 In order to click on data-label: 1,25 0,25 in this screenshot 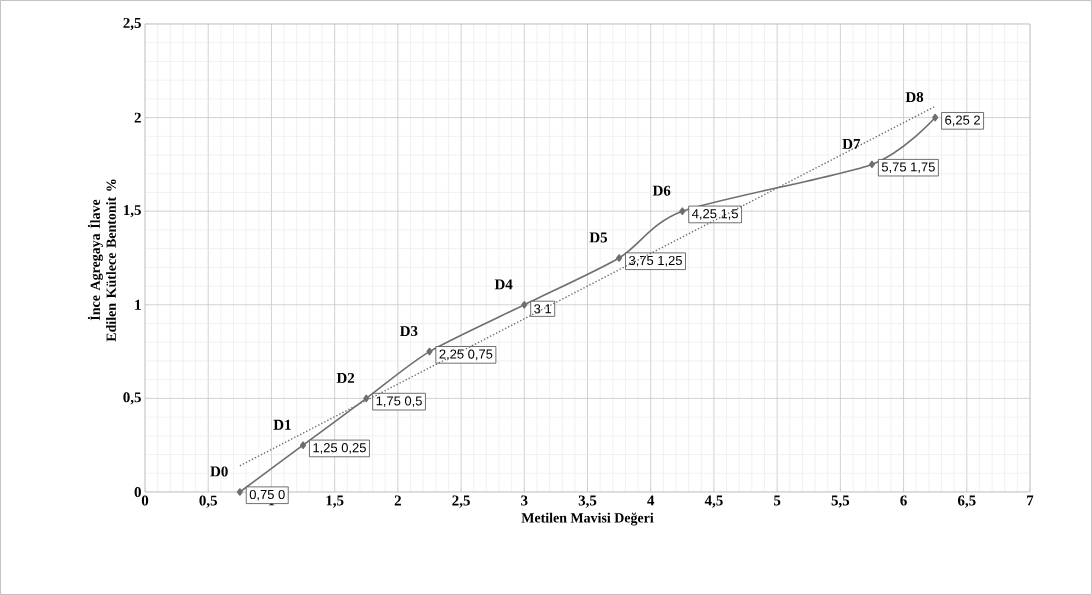, I will do `click(339, 448)`.